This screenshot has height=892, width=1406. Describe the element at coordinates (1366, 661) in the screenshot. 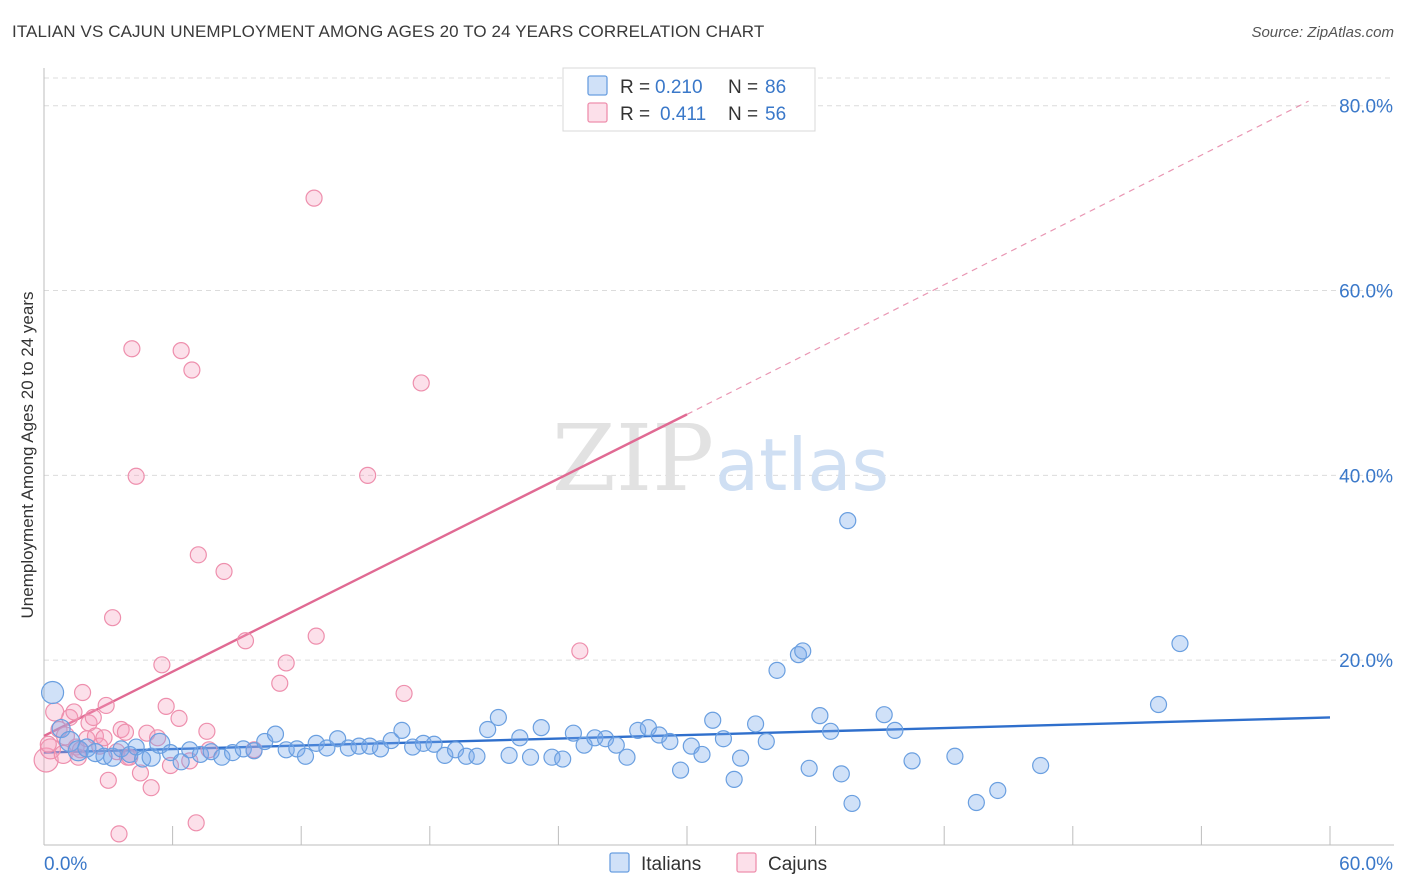

I see `y-tick-label: 20.0%` at that location.